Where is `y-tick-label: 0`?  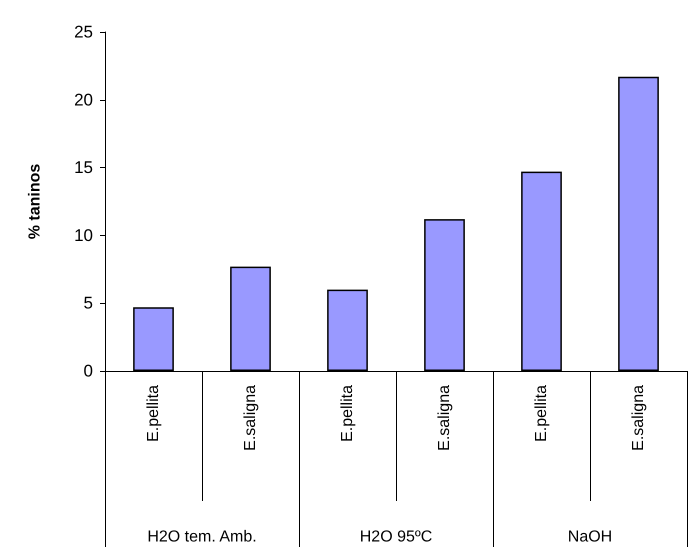
y-tick-label: 0 is located at coordinates (88, 371).